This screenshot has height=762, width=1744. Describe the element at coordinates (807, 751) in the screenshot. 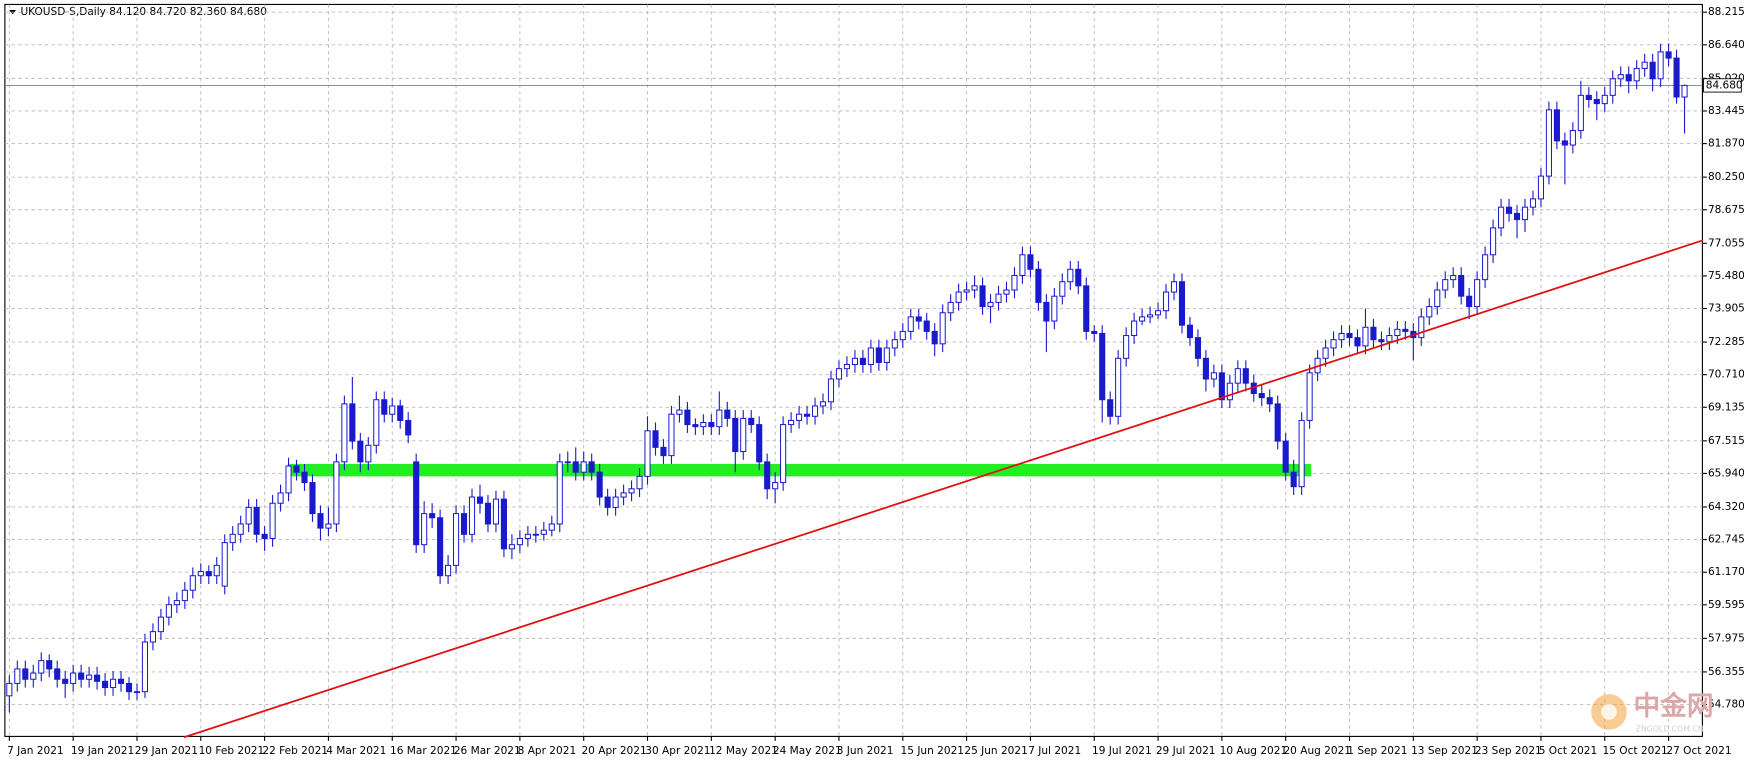

I see `x-tick-label: 24 May 2021` at that location.